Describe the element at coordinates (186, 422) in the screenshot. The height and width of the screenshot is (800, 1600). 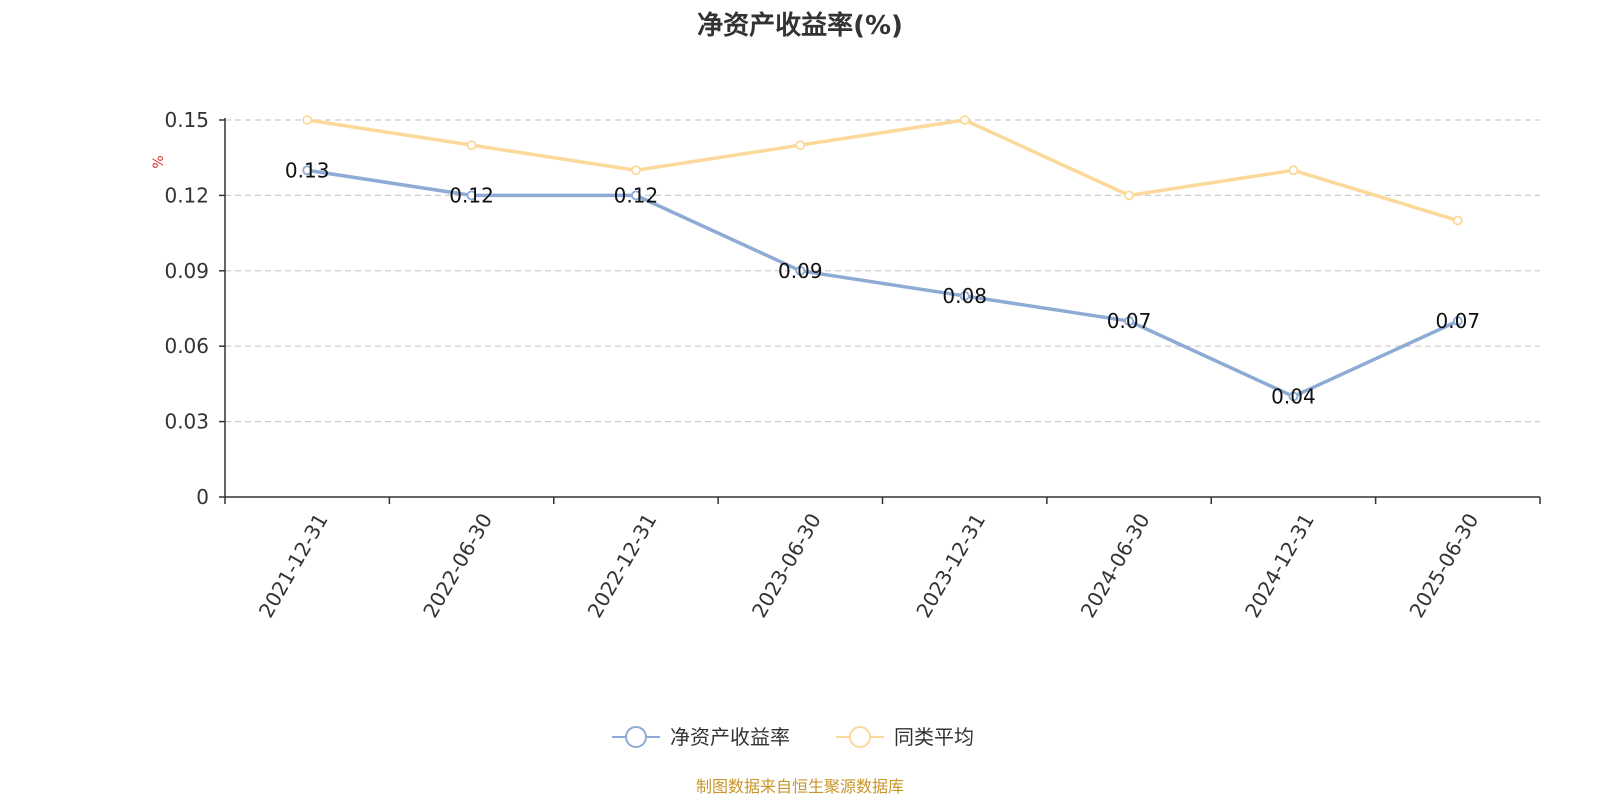
I see `y-tick-label: 0.03` at that location.